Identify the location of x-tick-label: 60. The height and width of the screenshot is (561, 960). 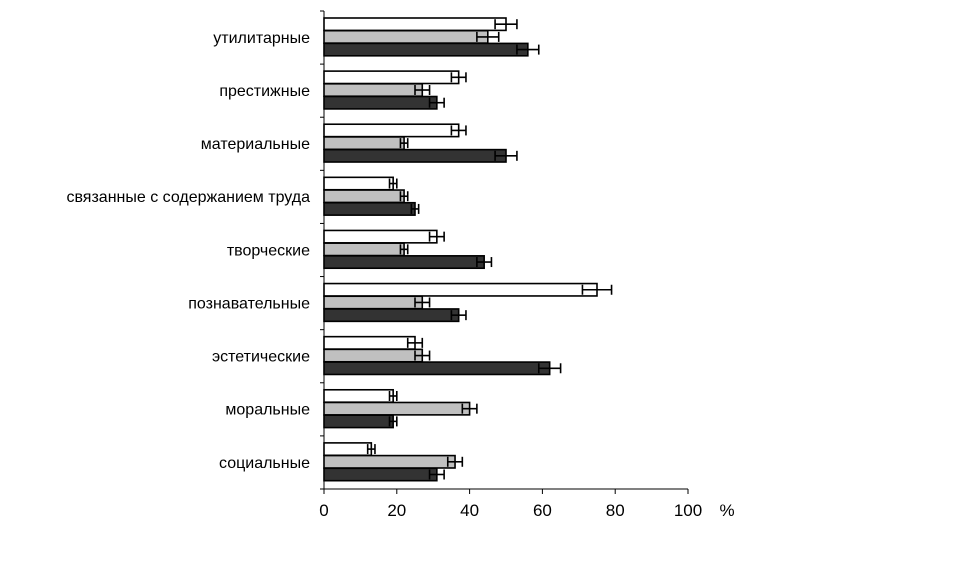
(542, 510).